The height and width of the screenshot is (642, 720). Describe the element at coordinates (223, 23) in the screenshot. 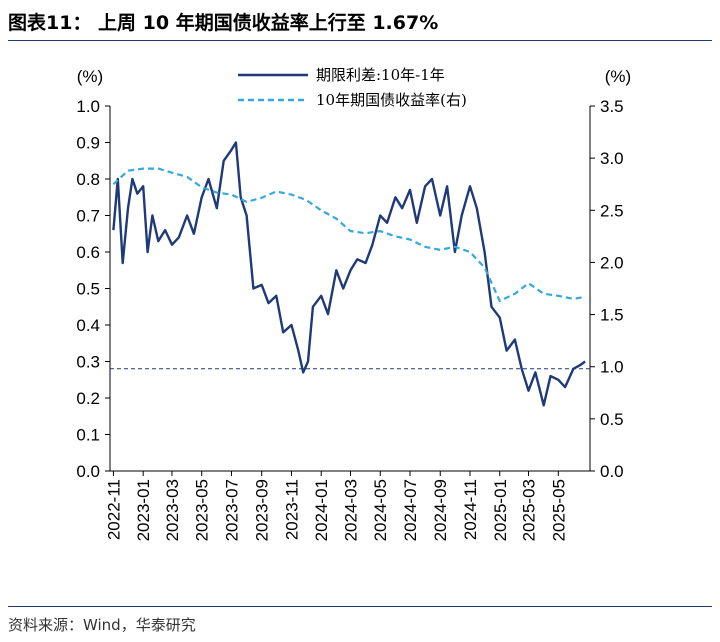

I see `chart-title: 图表11： 上周 10 年期国债收益率上行至 1.67%` at that location.